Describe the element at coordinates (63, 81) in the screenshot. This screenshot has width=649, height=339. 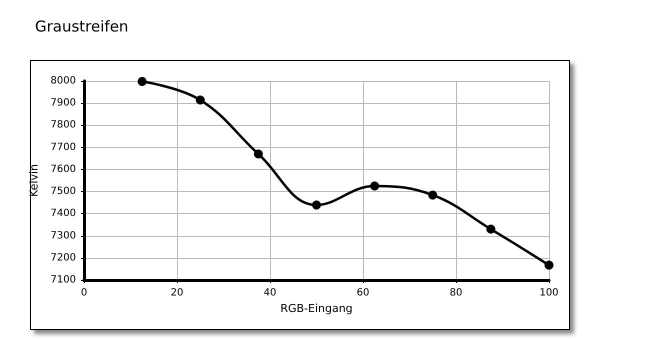
I see `y-tick-label: 8000` at that location.